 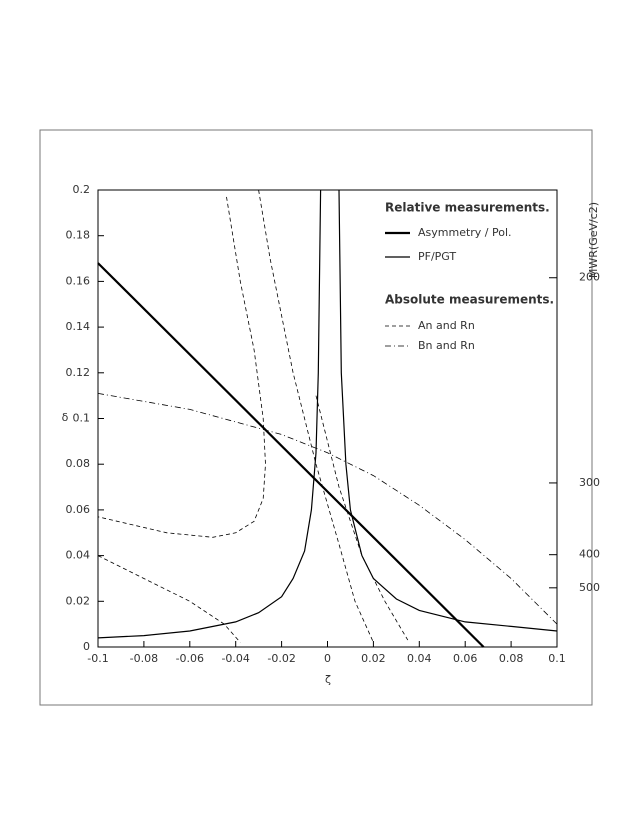 I want to click on y-tick-label: 0.14, so click(x=78, y=326).